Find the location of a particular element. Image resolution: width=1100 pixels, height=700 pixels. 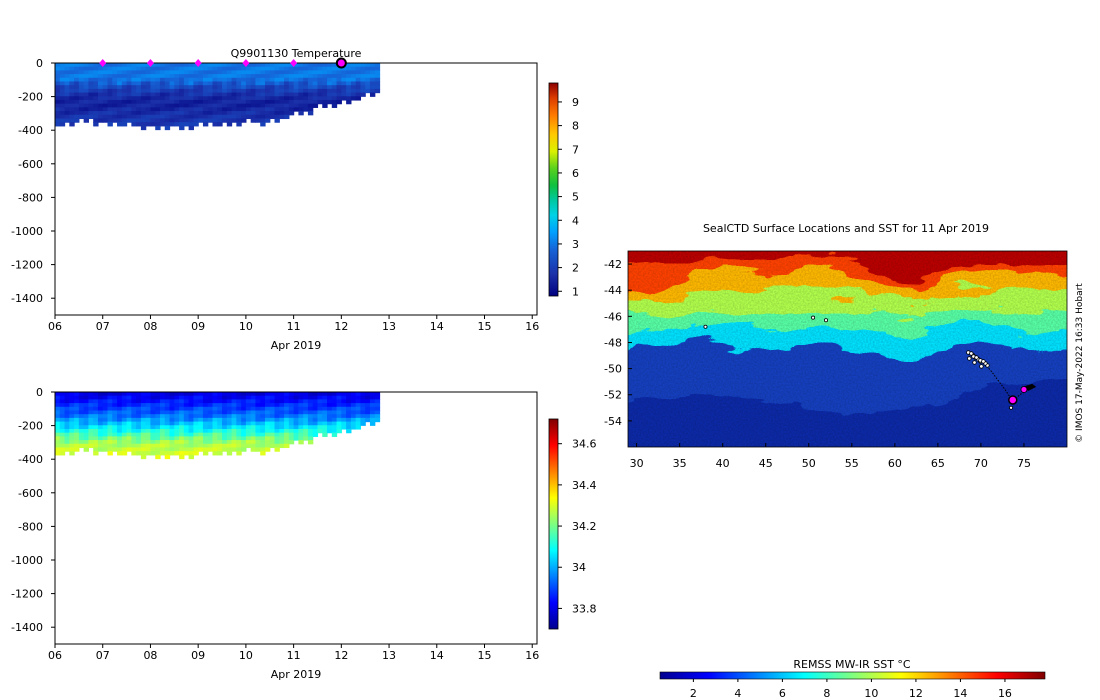

colorbar-ramp is located at coordinates (553, 189).